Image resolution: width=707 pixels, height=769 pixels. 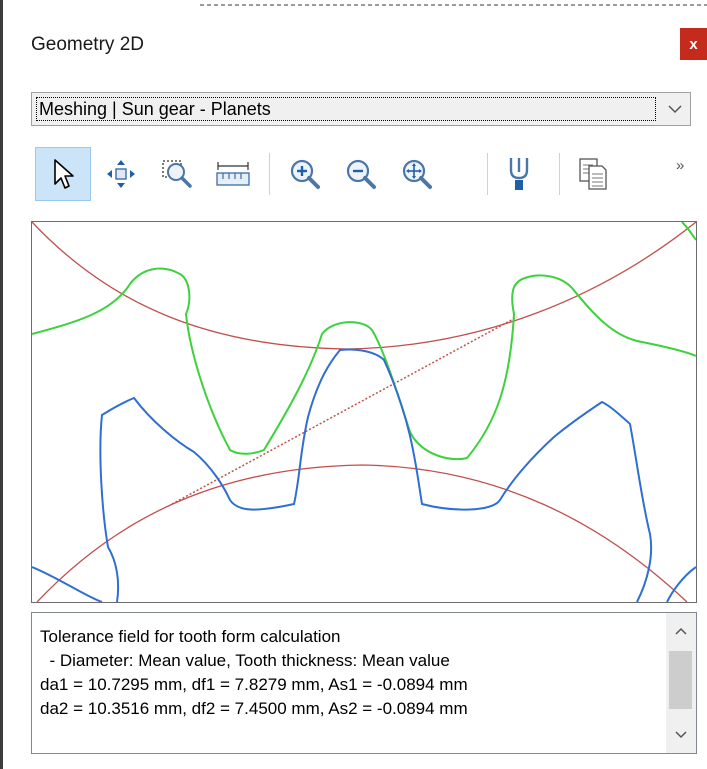 I want to click on planet-gear-profile-right-edge, so click(x=688, y=231).